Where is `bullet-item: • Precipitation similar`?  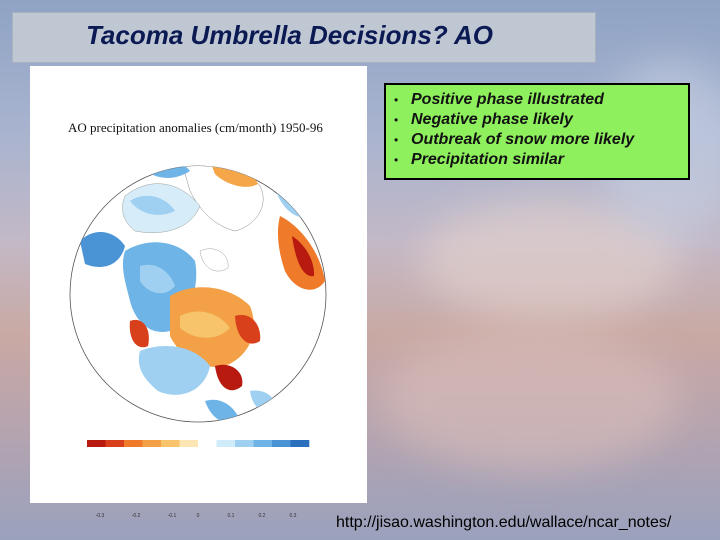 bullet-item: • Precipitation similar is located at coordinates (541, 160).